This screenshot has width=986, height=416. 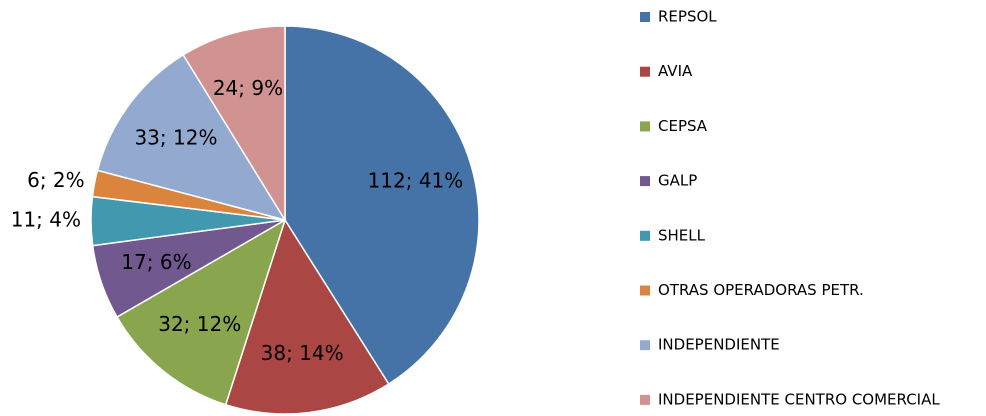 What do you see at coordinates (799, 399) in the screenshot?
I see `legend-label: INDEPENDIENTE CENTRO COMERCIAL` at bounding box center [799, 399].